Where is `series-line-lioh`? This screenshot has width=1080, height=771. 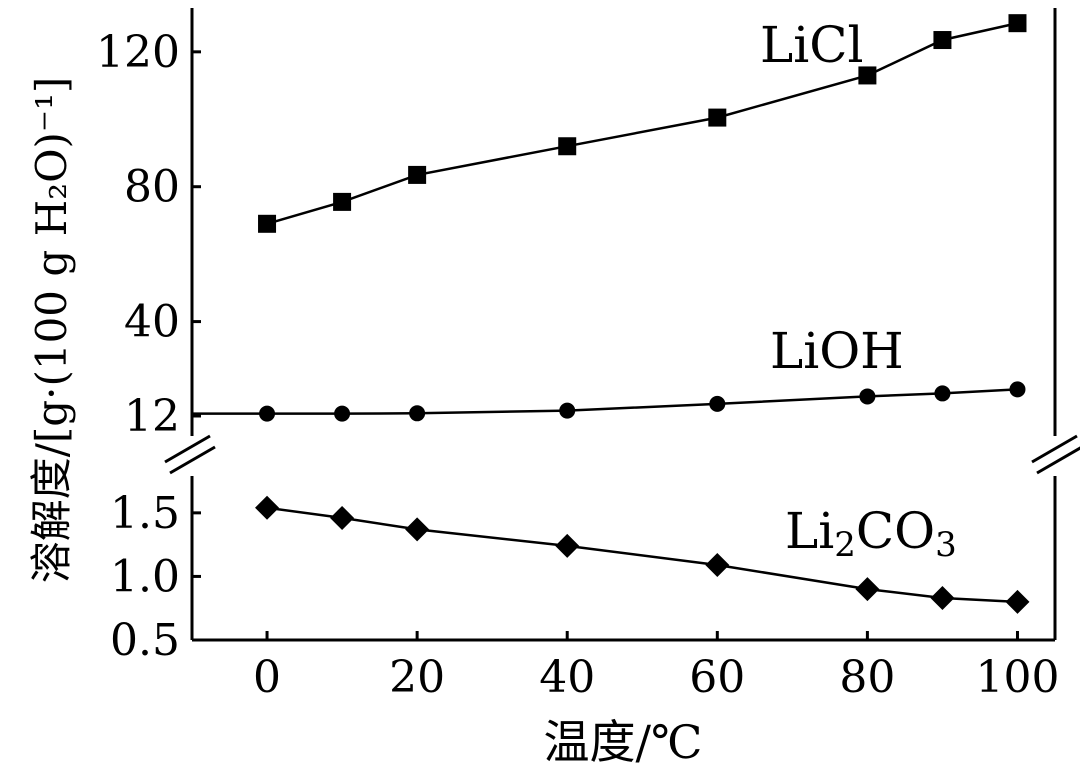 series-line-lioh is located at coordinates (605, 401).